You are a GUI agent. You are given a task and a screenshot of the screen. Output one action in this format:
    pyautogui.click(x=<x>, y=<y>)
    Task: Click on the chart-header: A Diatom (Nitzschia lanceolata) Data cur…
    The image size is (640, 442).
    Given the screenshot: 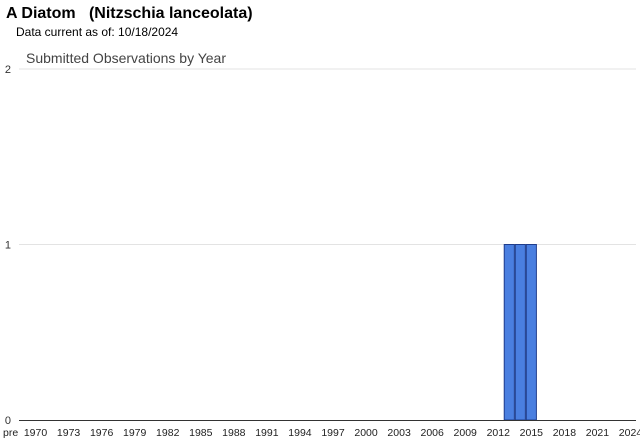 What is the action you would take?
    pyautogui.click(x=129, y=21)
    